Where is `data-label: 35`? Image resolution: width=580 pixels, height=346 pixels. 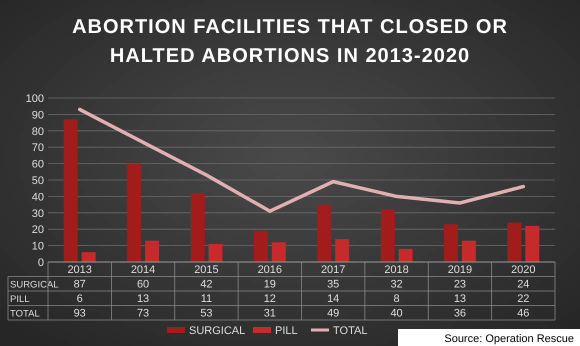 data-label: 35 is located at coordinates (333, 284).